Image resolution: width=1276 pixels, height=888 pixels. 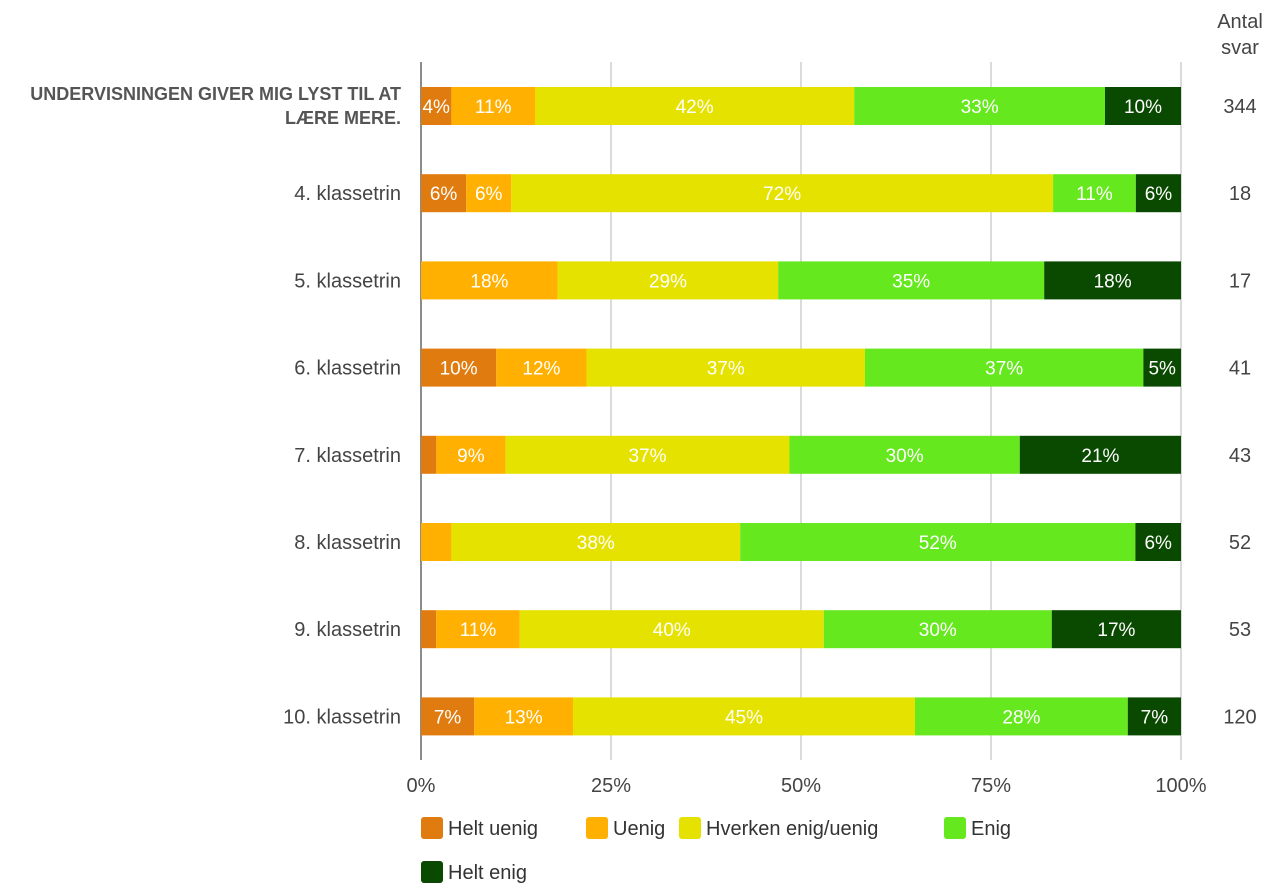 I want to click on count-header: Antal, so click(x=1240, y=22).